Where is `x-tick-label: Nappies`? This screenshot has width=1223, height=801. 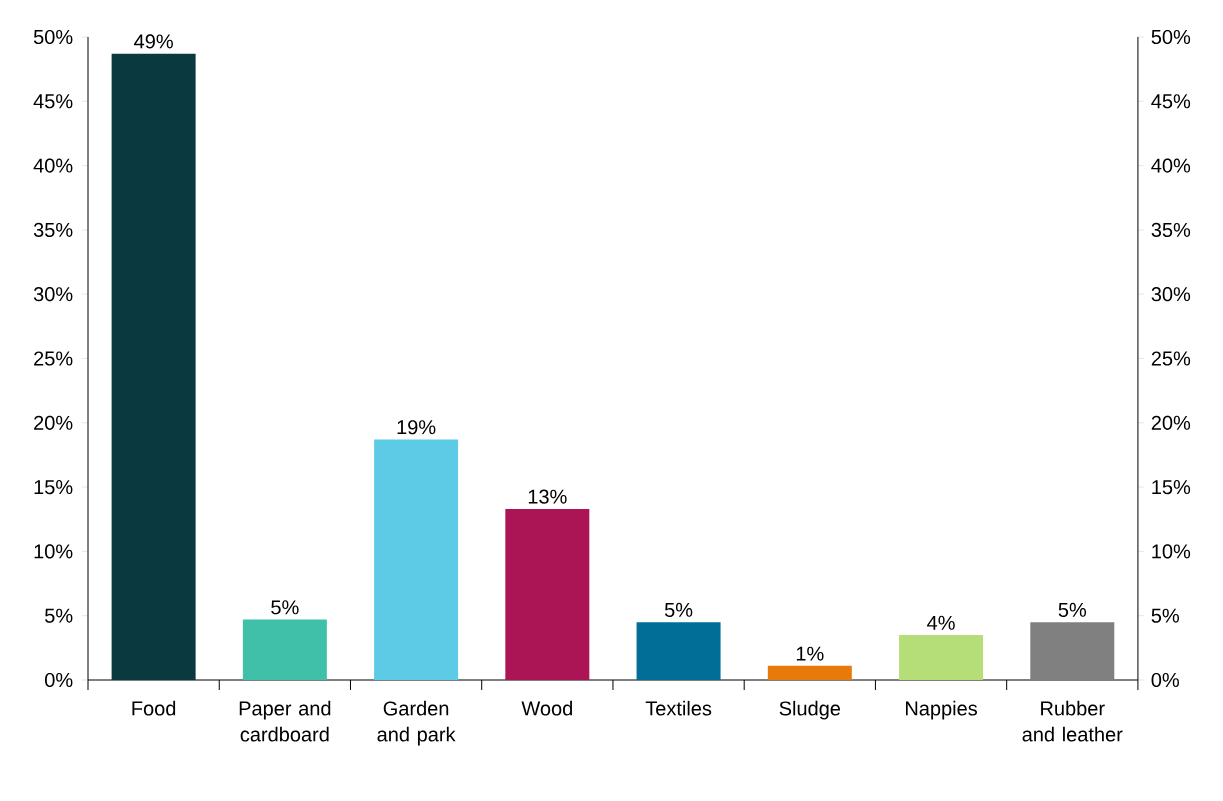
x-tick-label: Nappies is located at coordinates (941, 710).